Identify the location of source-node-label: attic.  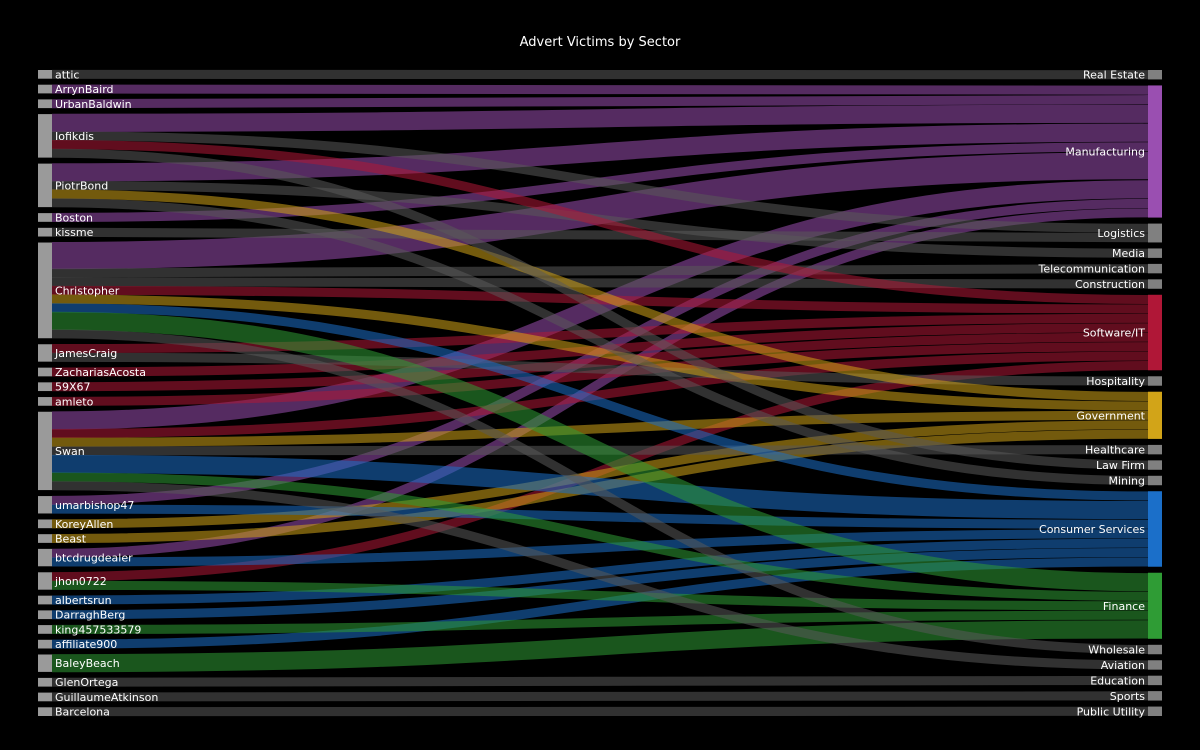
(67, 74).